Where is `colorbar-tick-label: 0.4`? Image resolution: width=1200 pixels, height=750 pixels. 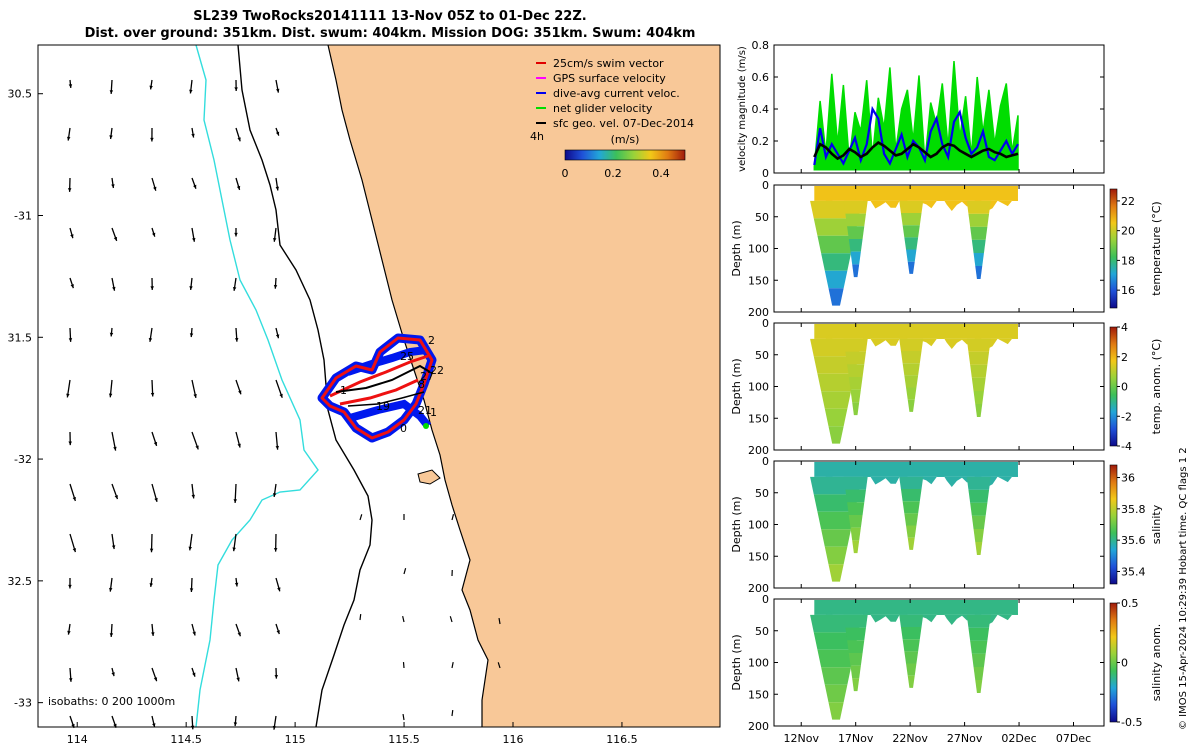 colorbar-tick-label: 0.4 is located at coordinates (661, 173).